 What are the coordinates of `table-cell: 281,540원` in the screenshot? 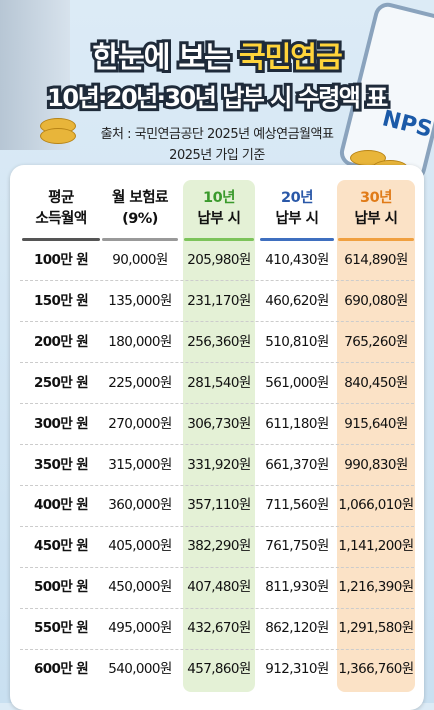 It's located at (219, 382).